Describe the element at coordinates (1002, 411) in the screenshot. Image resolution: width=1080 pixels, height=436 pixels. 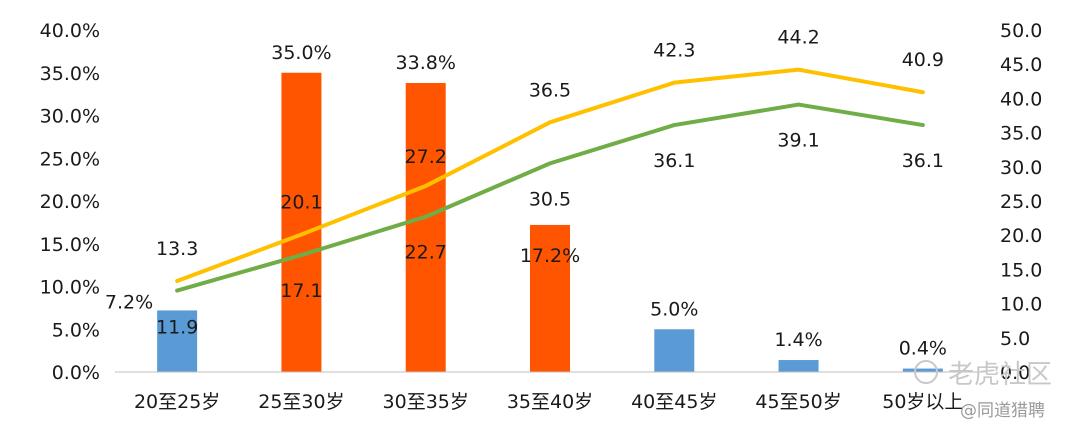
I see `watermark-sub: @同道猎聘` at that location.